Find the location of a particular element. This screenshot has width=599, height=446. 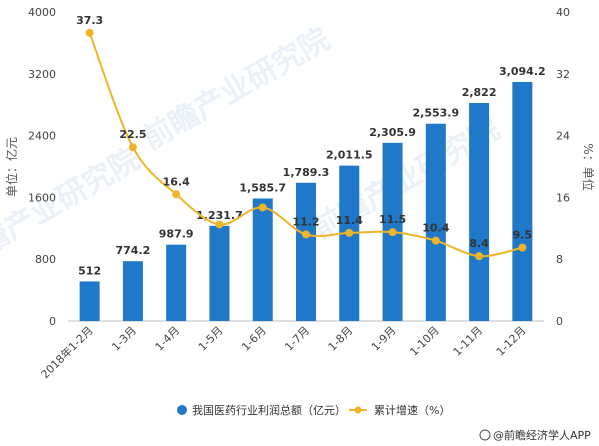

x-tick-label: 1-10月 is located at coordinates (424, 341).